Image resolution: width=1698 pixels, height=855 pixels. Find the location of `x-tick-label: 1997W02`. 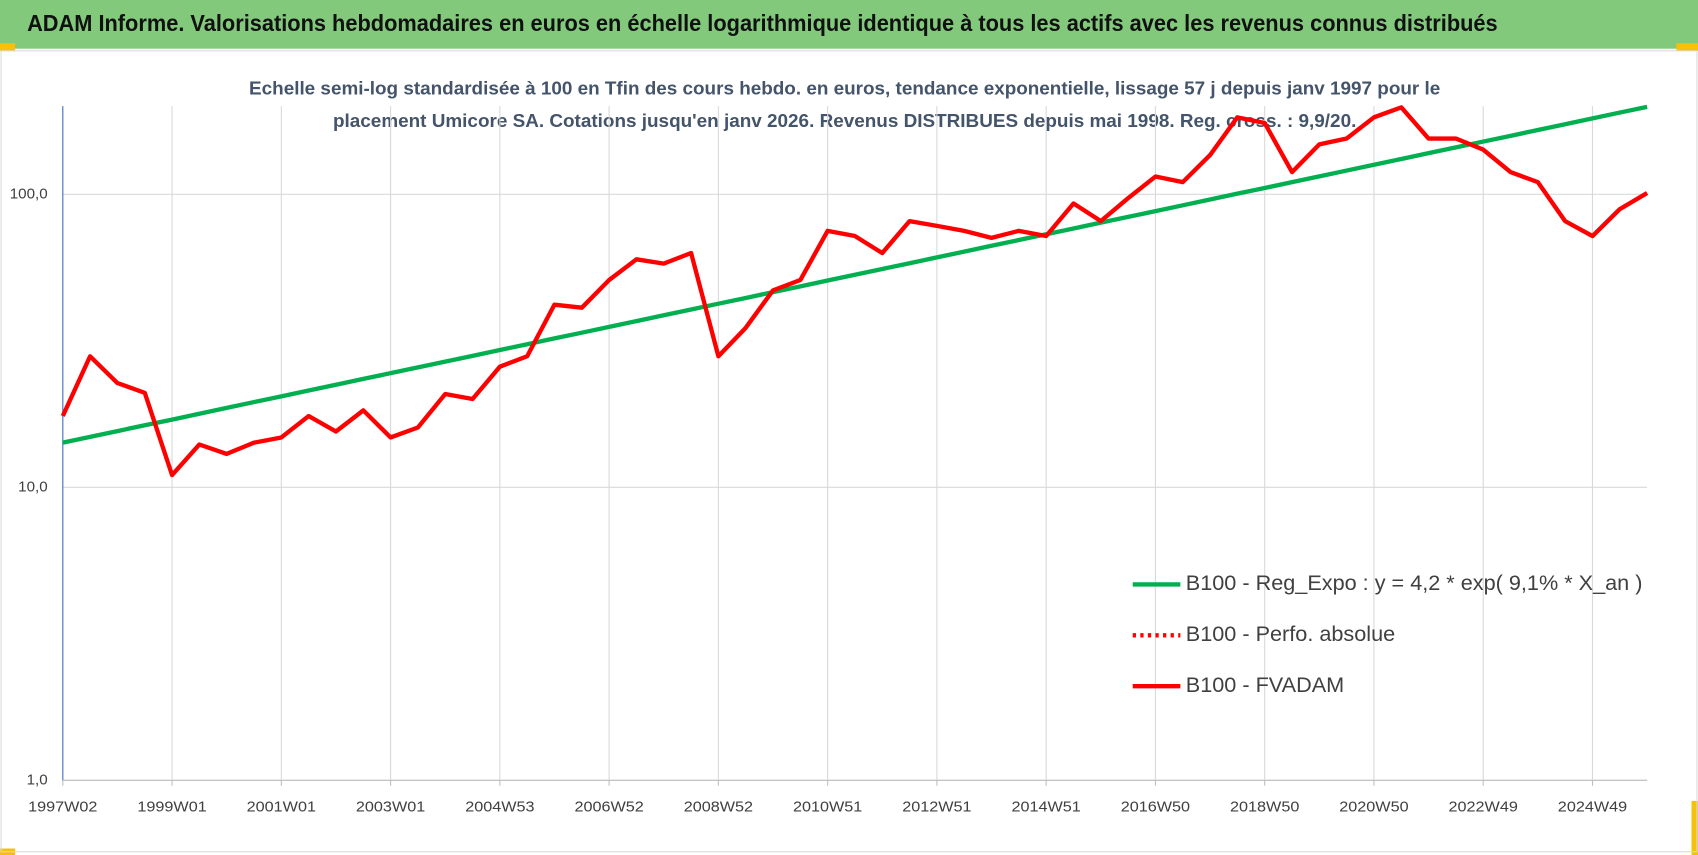

x-tick-label: 1997W02 is located at coordinates (62, 806).